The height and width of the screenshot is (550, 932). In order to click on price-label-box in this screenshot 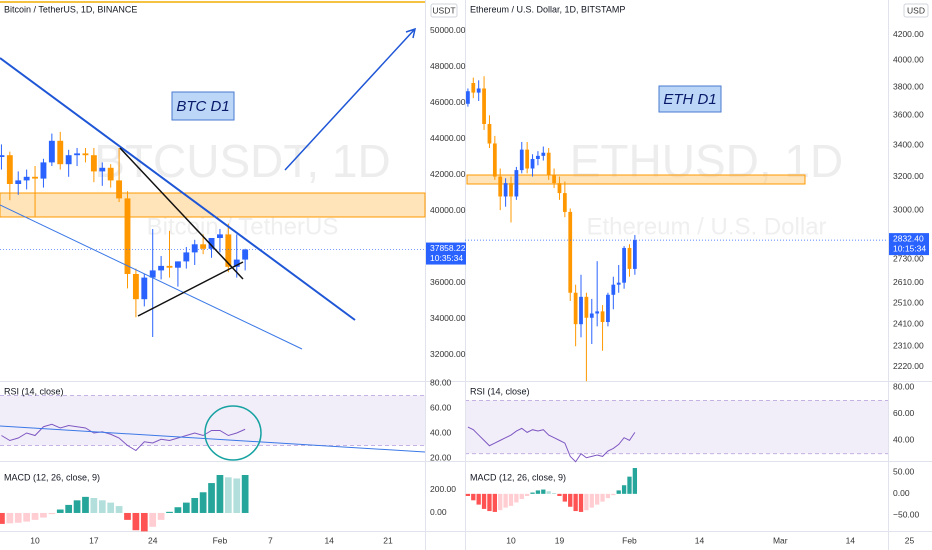, I will do `click(446, 253)`.